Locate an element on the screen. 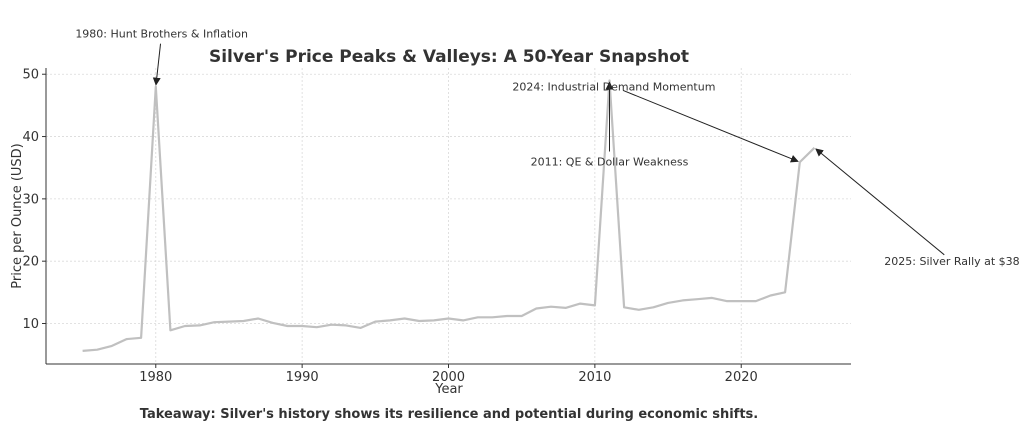 This screenshot has height=439, width=1024. x-tick-label: 1980 is located at coordinates (155, 377).